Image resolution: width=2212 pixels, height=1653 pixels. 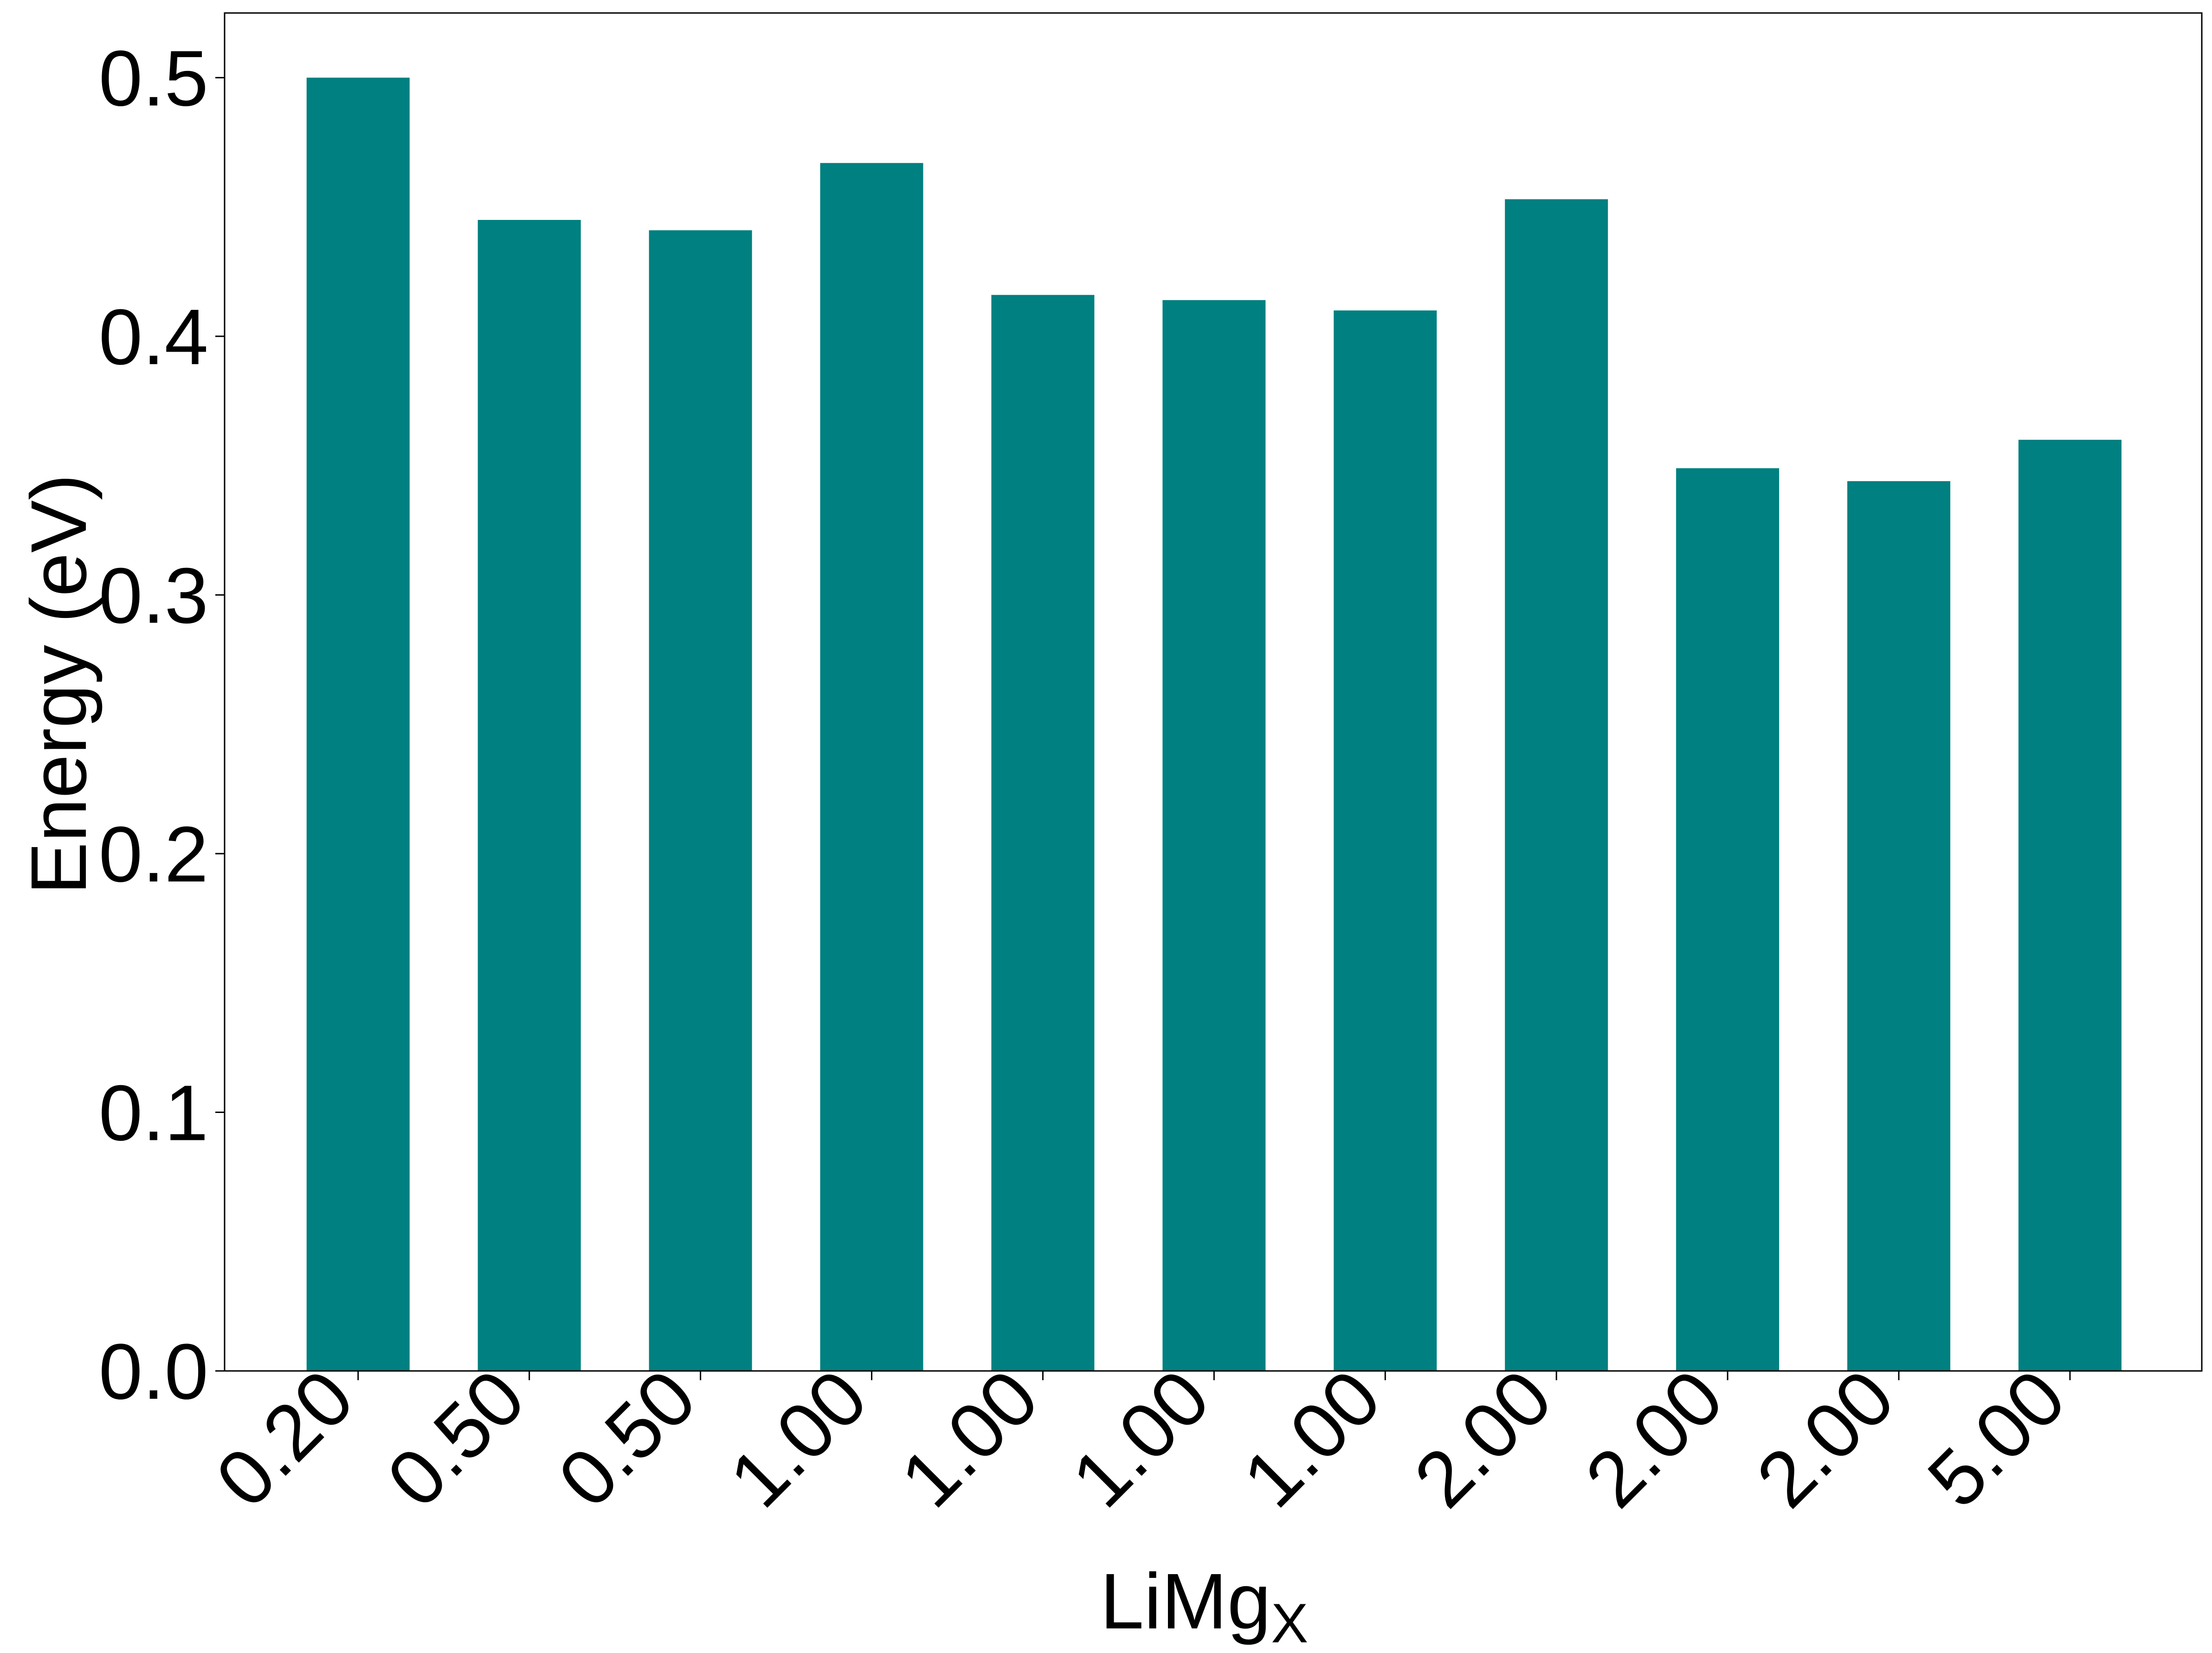 What do you see at coordinates (1185, 1601) in the screenshot?
I see `x-axis-label-main: LiMg` at bounding box center [1185, 1601].